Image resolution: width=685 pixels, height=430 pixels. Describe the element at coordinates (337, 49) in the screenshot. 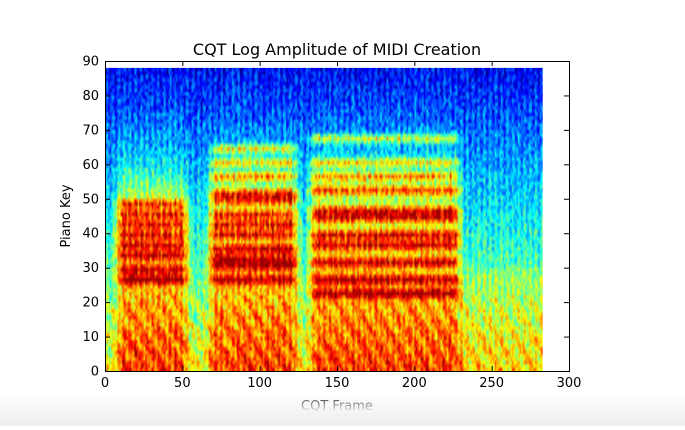

I see `chart-title: CQT Log Amplitude of MIDI Creation` at that location.